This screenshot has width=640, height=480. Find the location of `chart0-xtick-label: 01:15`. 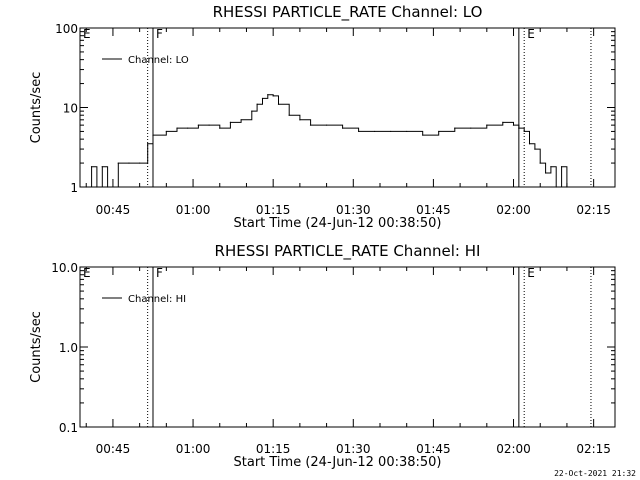

chart0-xtick-label: 01:15 is located at coordinates (273, 210).